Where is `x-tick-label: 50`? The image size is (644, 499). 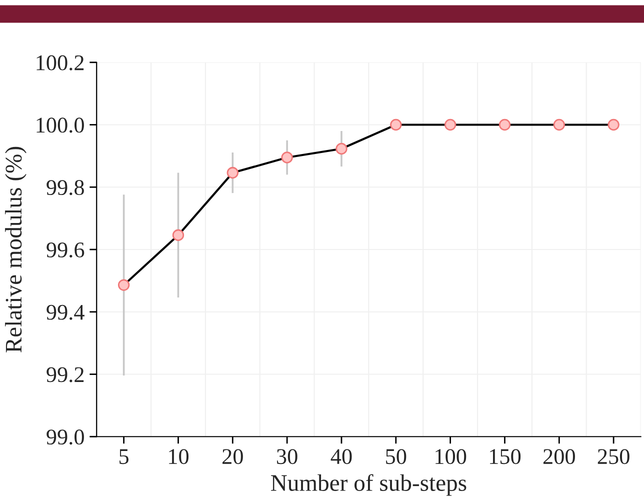
x-tick-label: 50 is located at coordinates (396, 456).